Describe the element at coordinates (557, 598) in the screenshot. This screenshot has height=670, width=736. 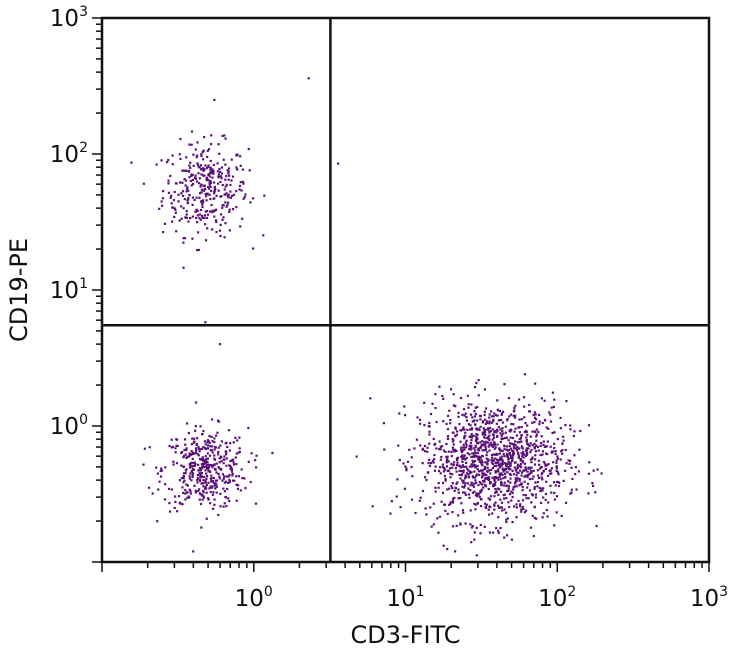
I see `x-tick-label: 102` at that location.